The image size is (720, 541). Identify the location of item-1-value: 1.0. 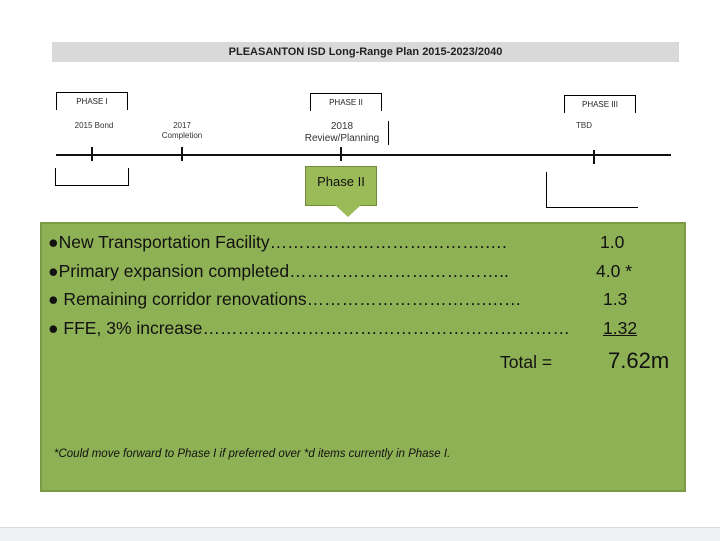
(612, 242).